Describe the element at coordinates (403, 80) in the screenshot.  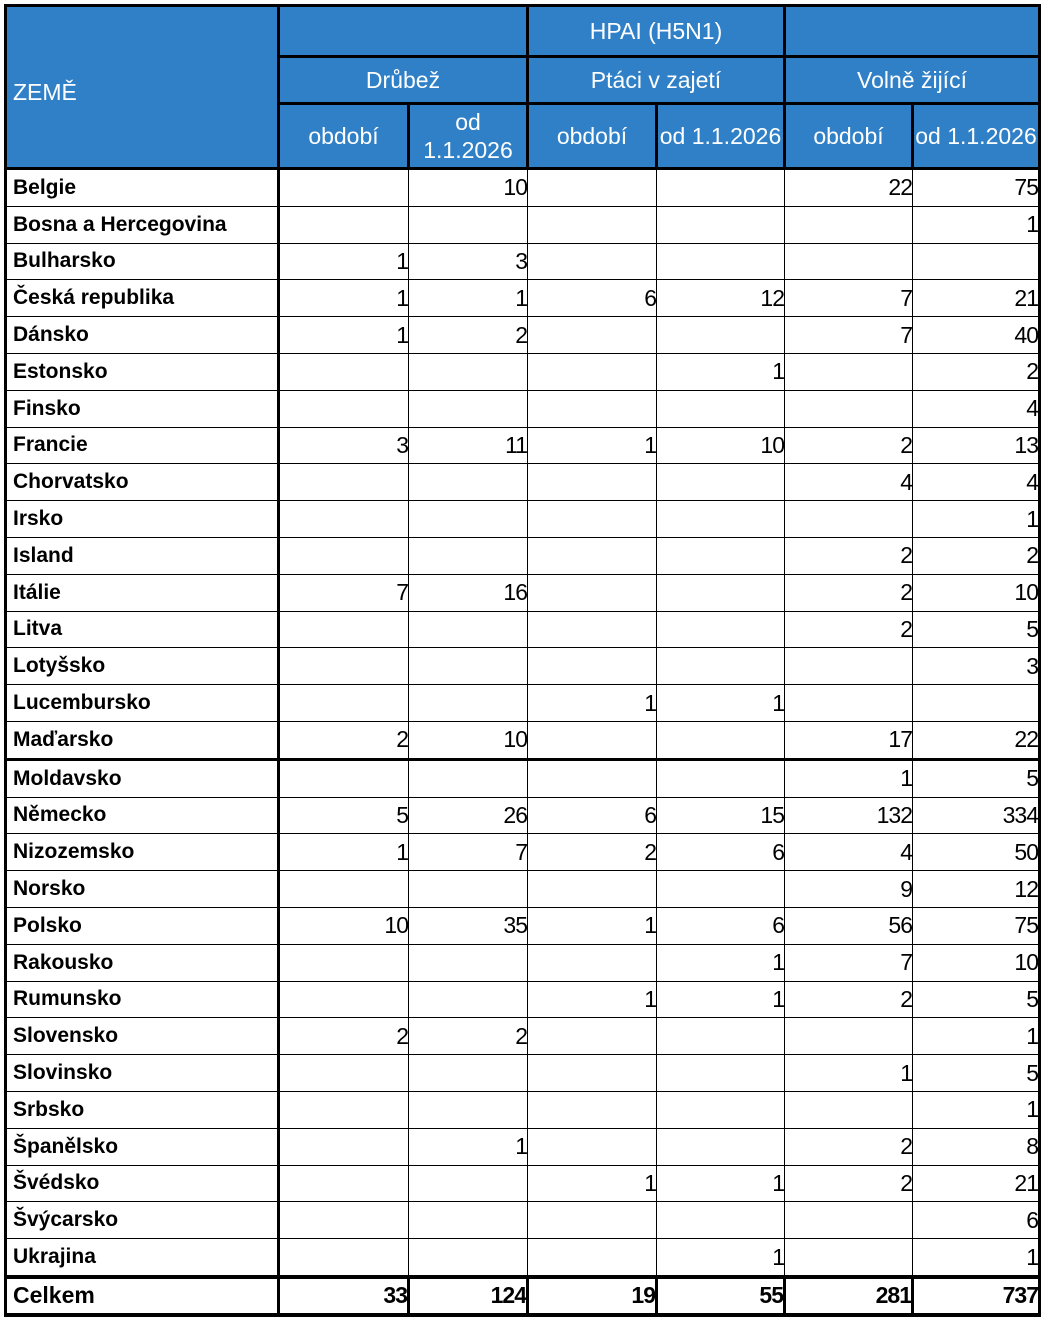
I see `header-category-poultry: Drůbež` at that location.